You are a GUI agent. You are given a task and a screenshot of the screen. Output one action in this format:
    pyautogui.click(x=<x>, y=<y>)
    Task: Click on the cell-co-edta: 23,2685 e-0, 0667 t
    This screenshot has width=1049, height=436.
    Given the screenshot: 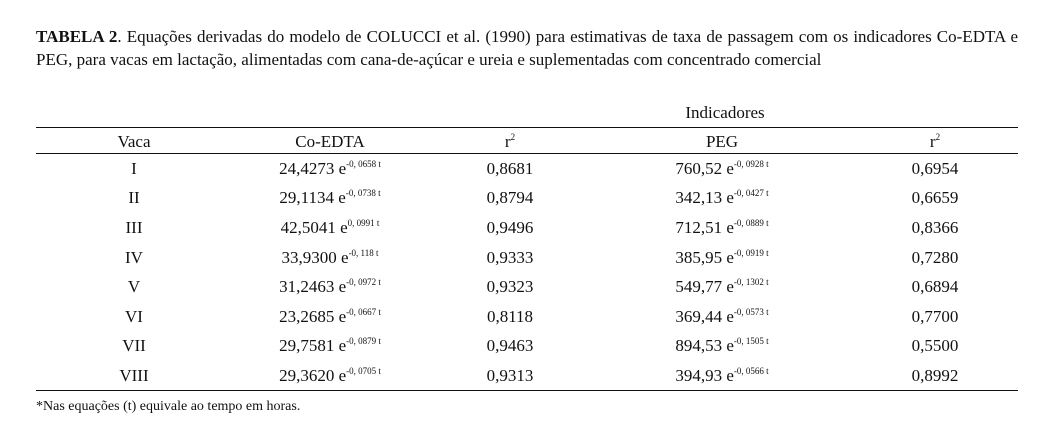 What is the action you would take?
    pyautogui.click(x=330, y=316)
    